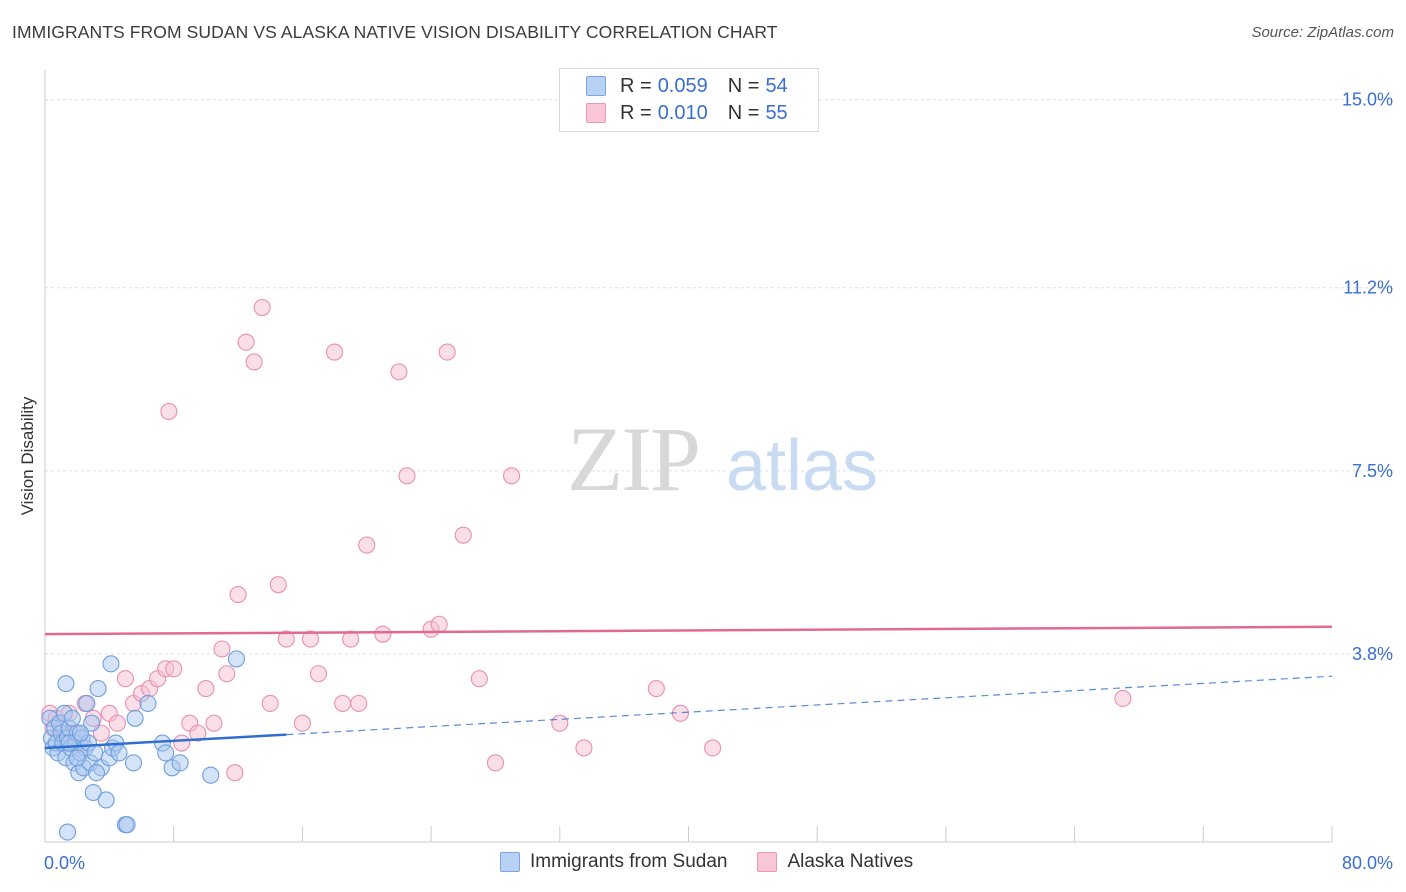 Image resolution: width=1406 pixels, height=892 pixels. What do you see at coordinates (1368, 288) in the screenshot?
I see `y-tick-label-2: 11.2%` at bounding box center [1368, 288].